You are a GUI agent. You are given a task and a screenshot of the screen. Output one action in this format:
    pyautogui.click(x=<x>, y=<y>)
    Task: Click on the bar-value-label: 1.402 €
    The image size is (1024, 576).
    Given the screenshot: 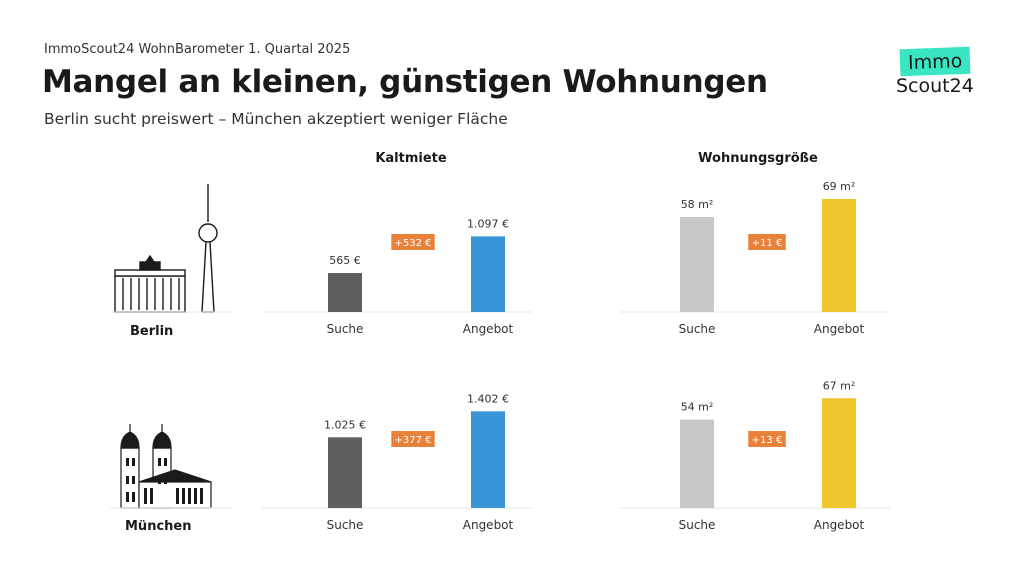 What is the action you would take?
    pyautogui.click(x=488, y=398)
    